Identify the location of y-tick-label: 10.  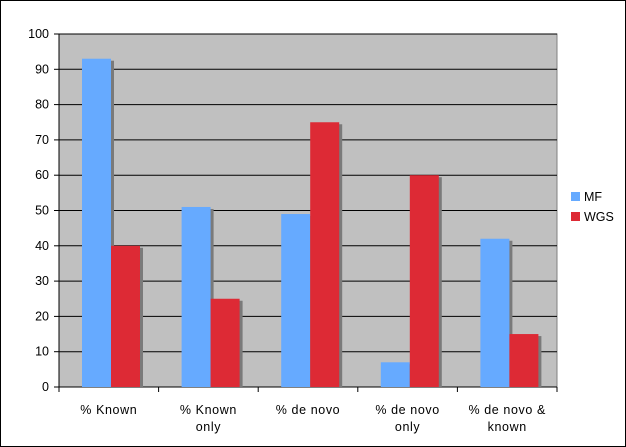
(42, 352).